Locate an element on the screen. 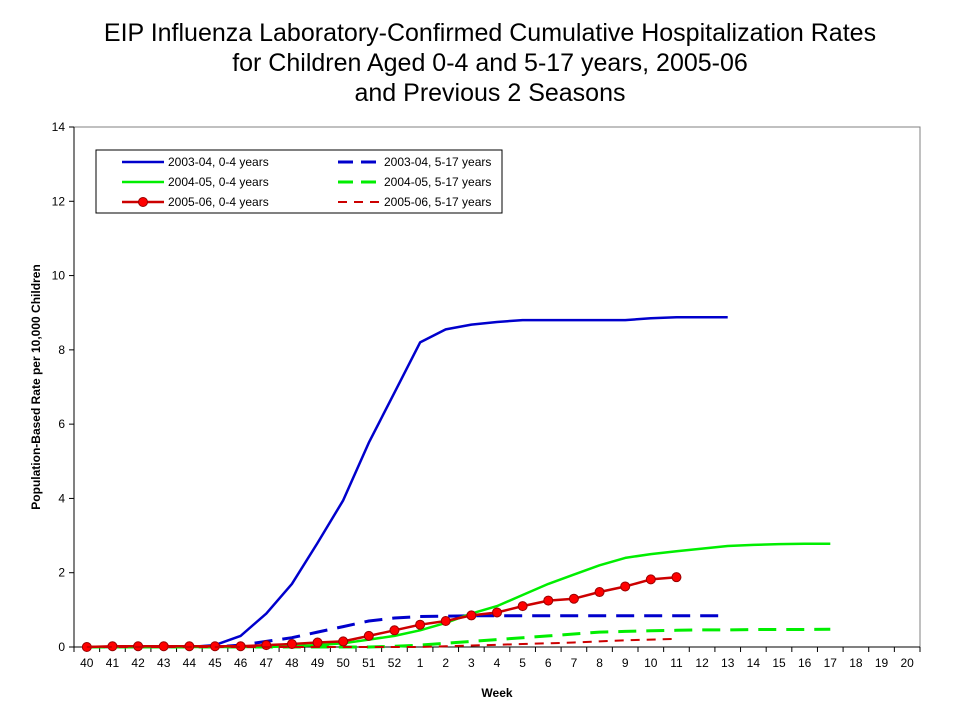 This screenshot has width=960, height=720. x-tick-label: 50 is located at coordinates (344, 663).